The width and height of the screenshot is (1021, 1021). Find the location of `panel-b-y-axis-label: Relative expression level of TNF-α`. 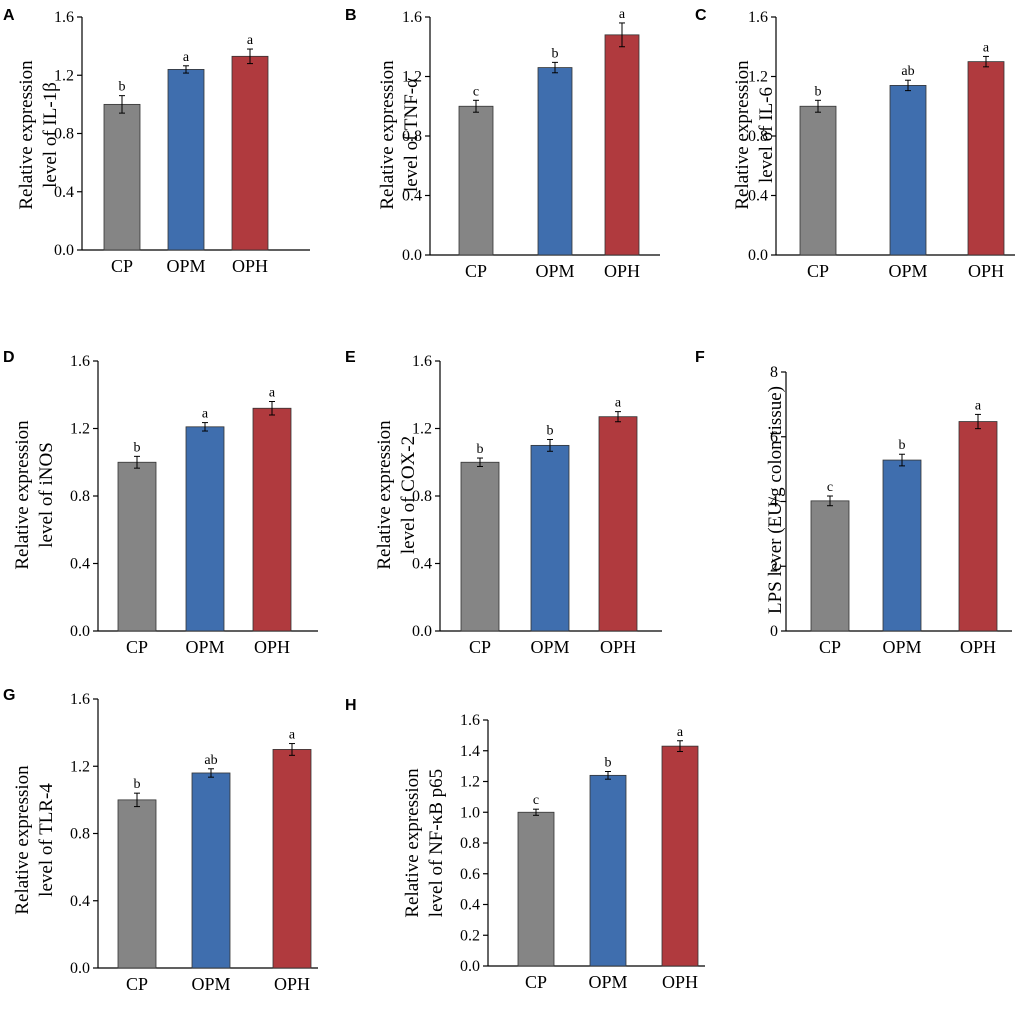

panel-b-y-axis-label: Relative expression level of TNF-α is located at coordinates (399, 135).